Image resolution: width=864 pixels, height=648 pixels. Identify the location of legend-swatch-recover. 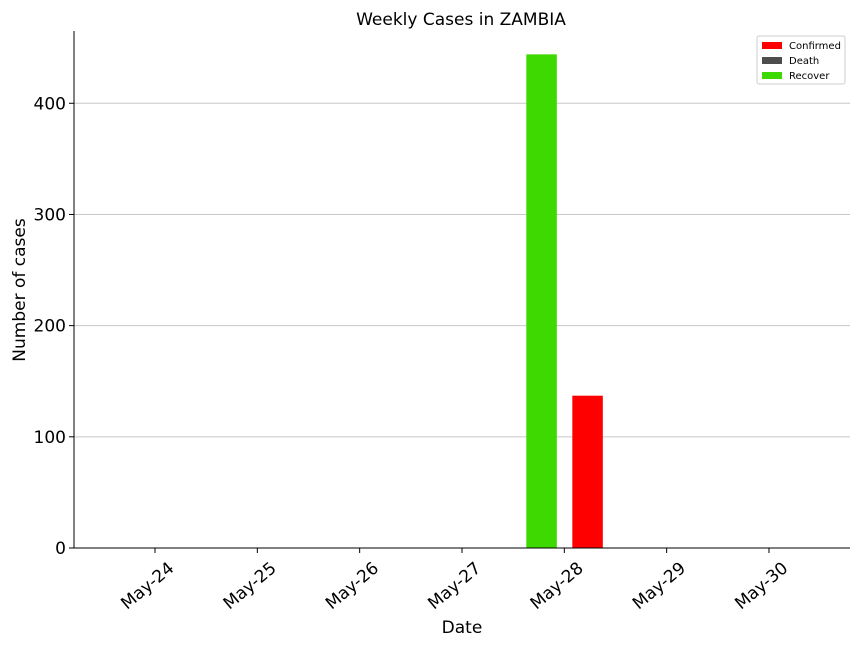
(772, 75).